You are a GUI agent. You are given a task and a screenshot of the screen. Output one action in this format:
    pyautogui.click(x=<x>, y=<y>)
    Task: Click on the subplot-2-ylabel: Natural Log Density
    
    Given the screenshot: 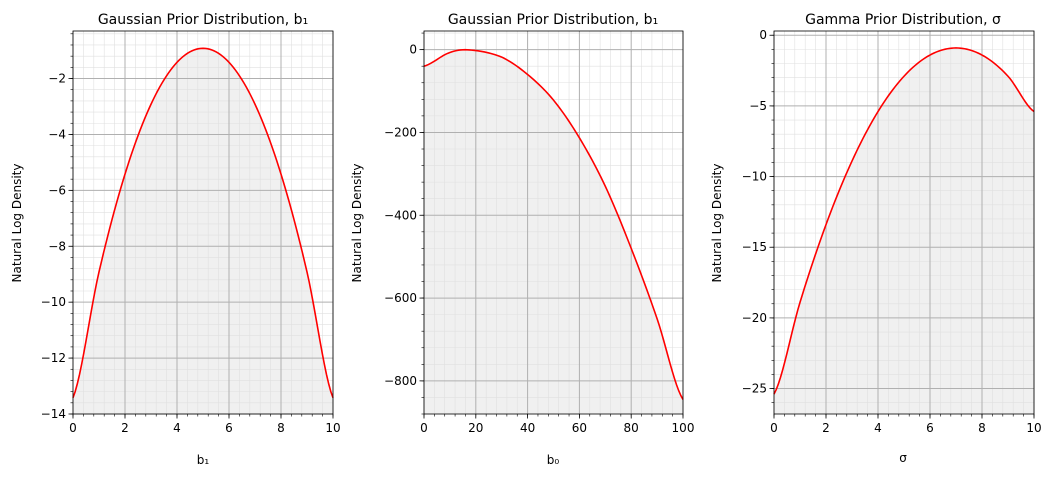 What is the action you would take?
    pyautogui.click(x=357, y=223)
    